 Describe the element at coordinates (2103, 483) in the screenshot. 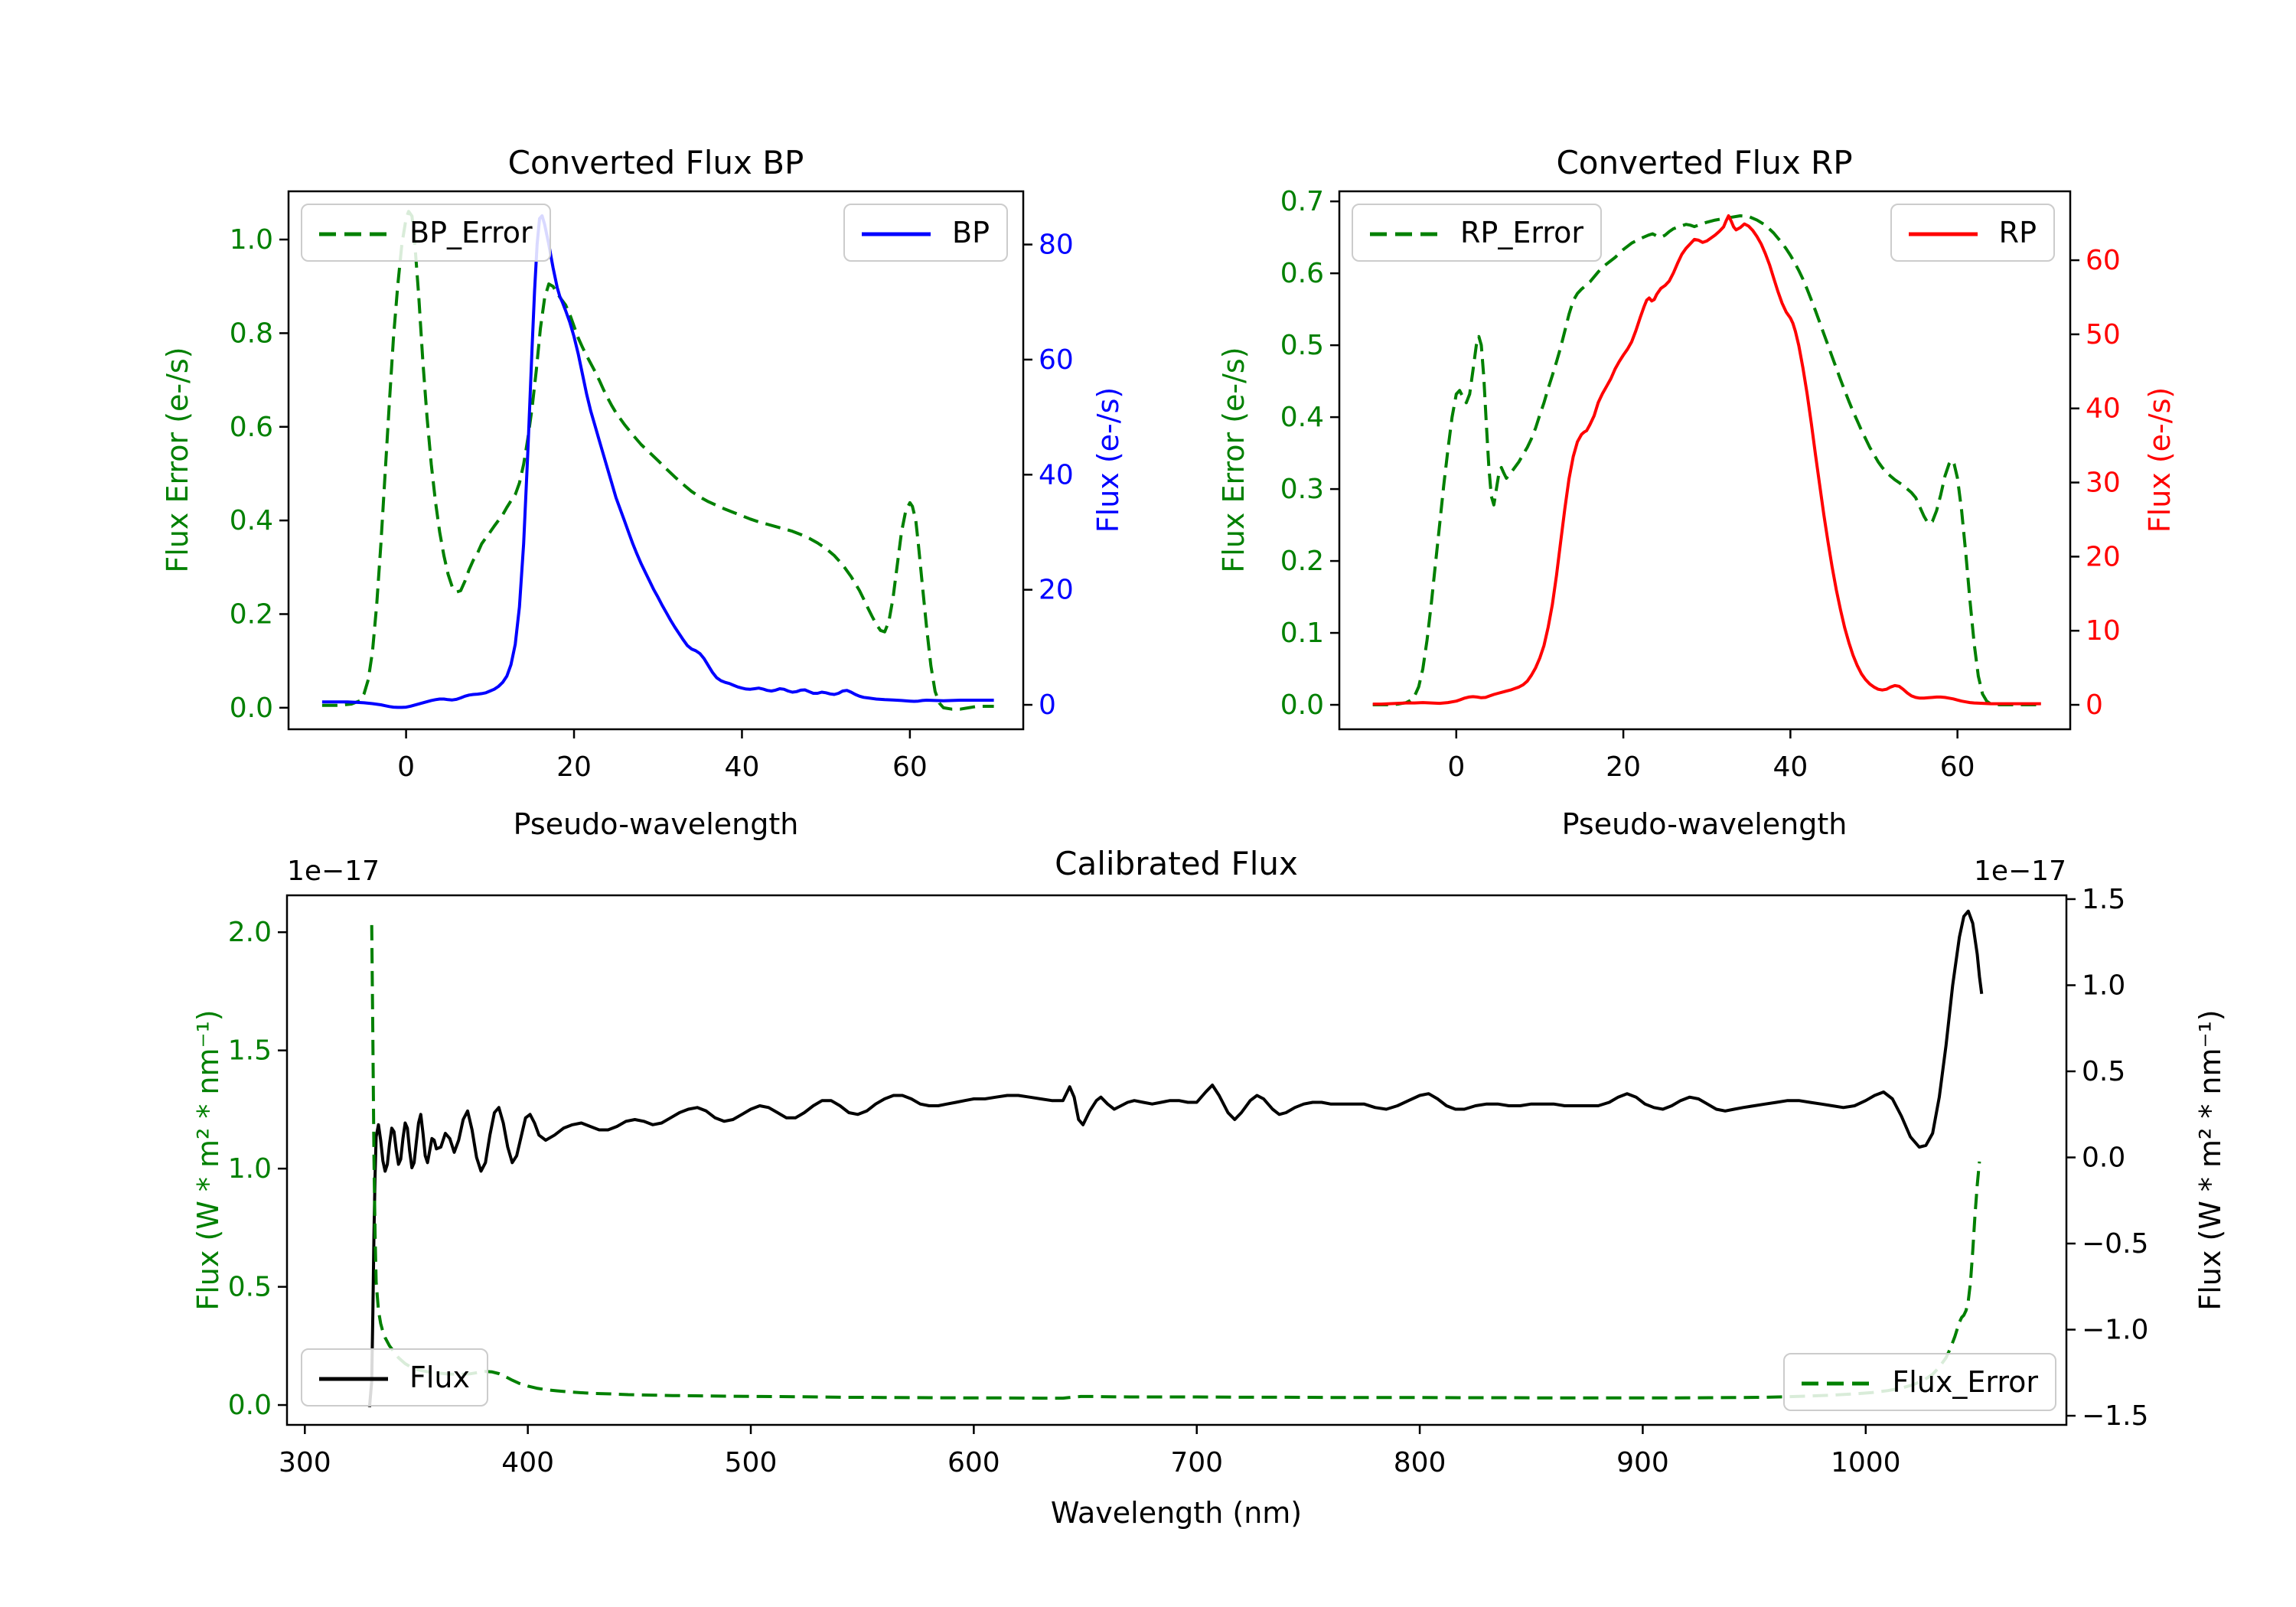

I see `rp-y-tick-label-right: 30` at that location.